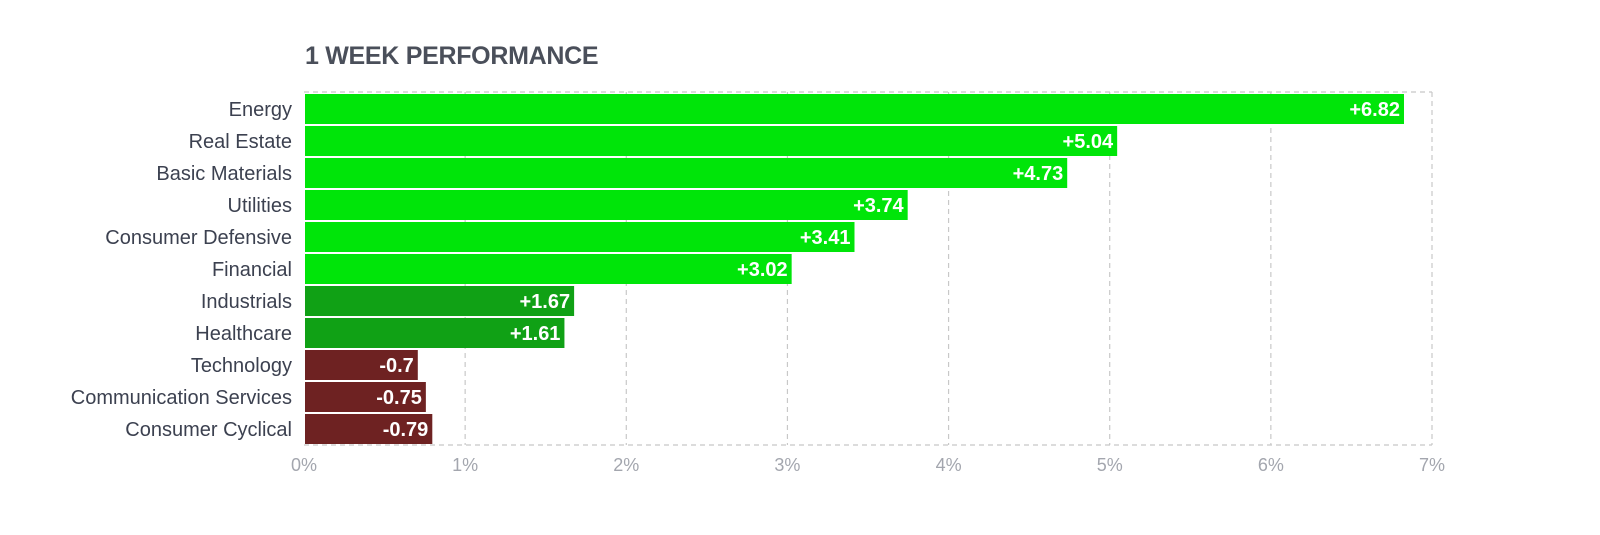 The height and width of the screenshot is (535, 1600). I want to click on bar-value-label: +3.41, so click(825, 238).